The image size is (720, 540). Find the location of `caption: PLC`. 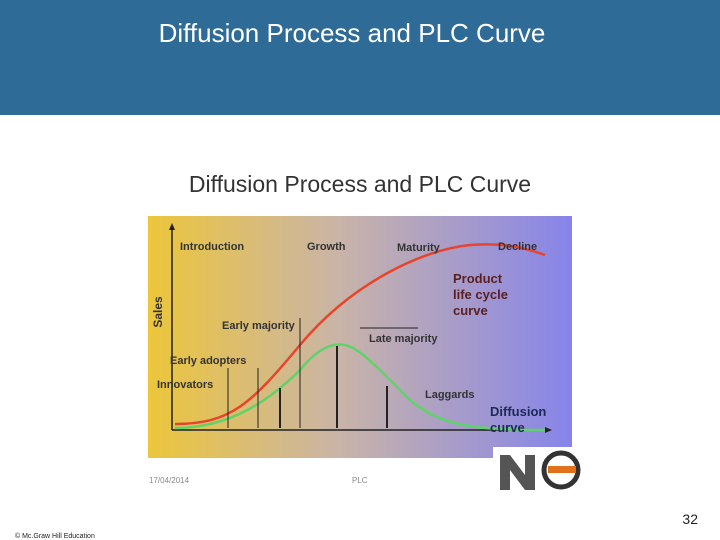

caption: PLC is located at coordinates (360, 480).